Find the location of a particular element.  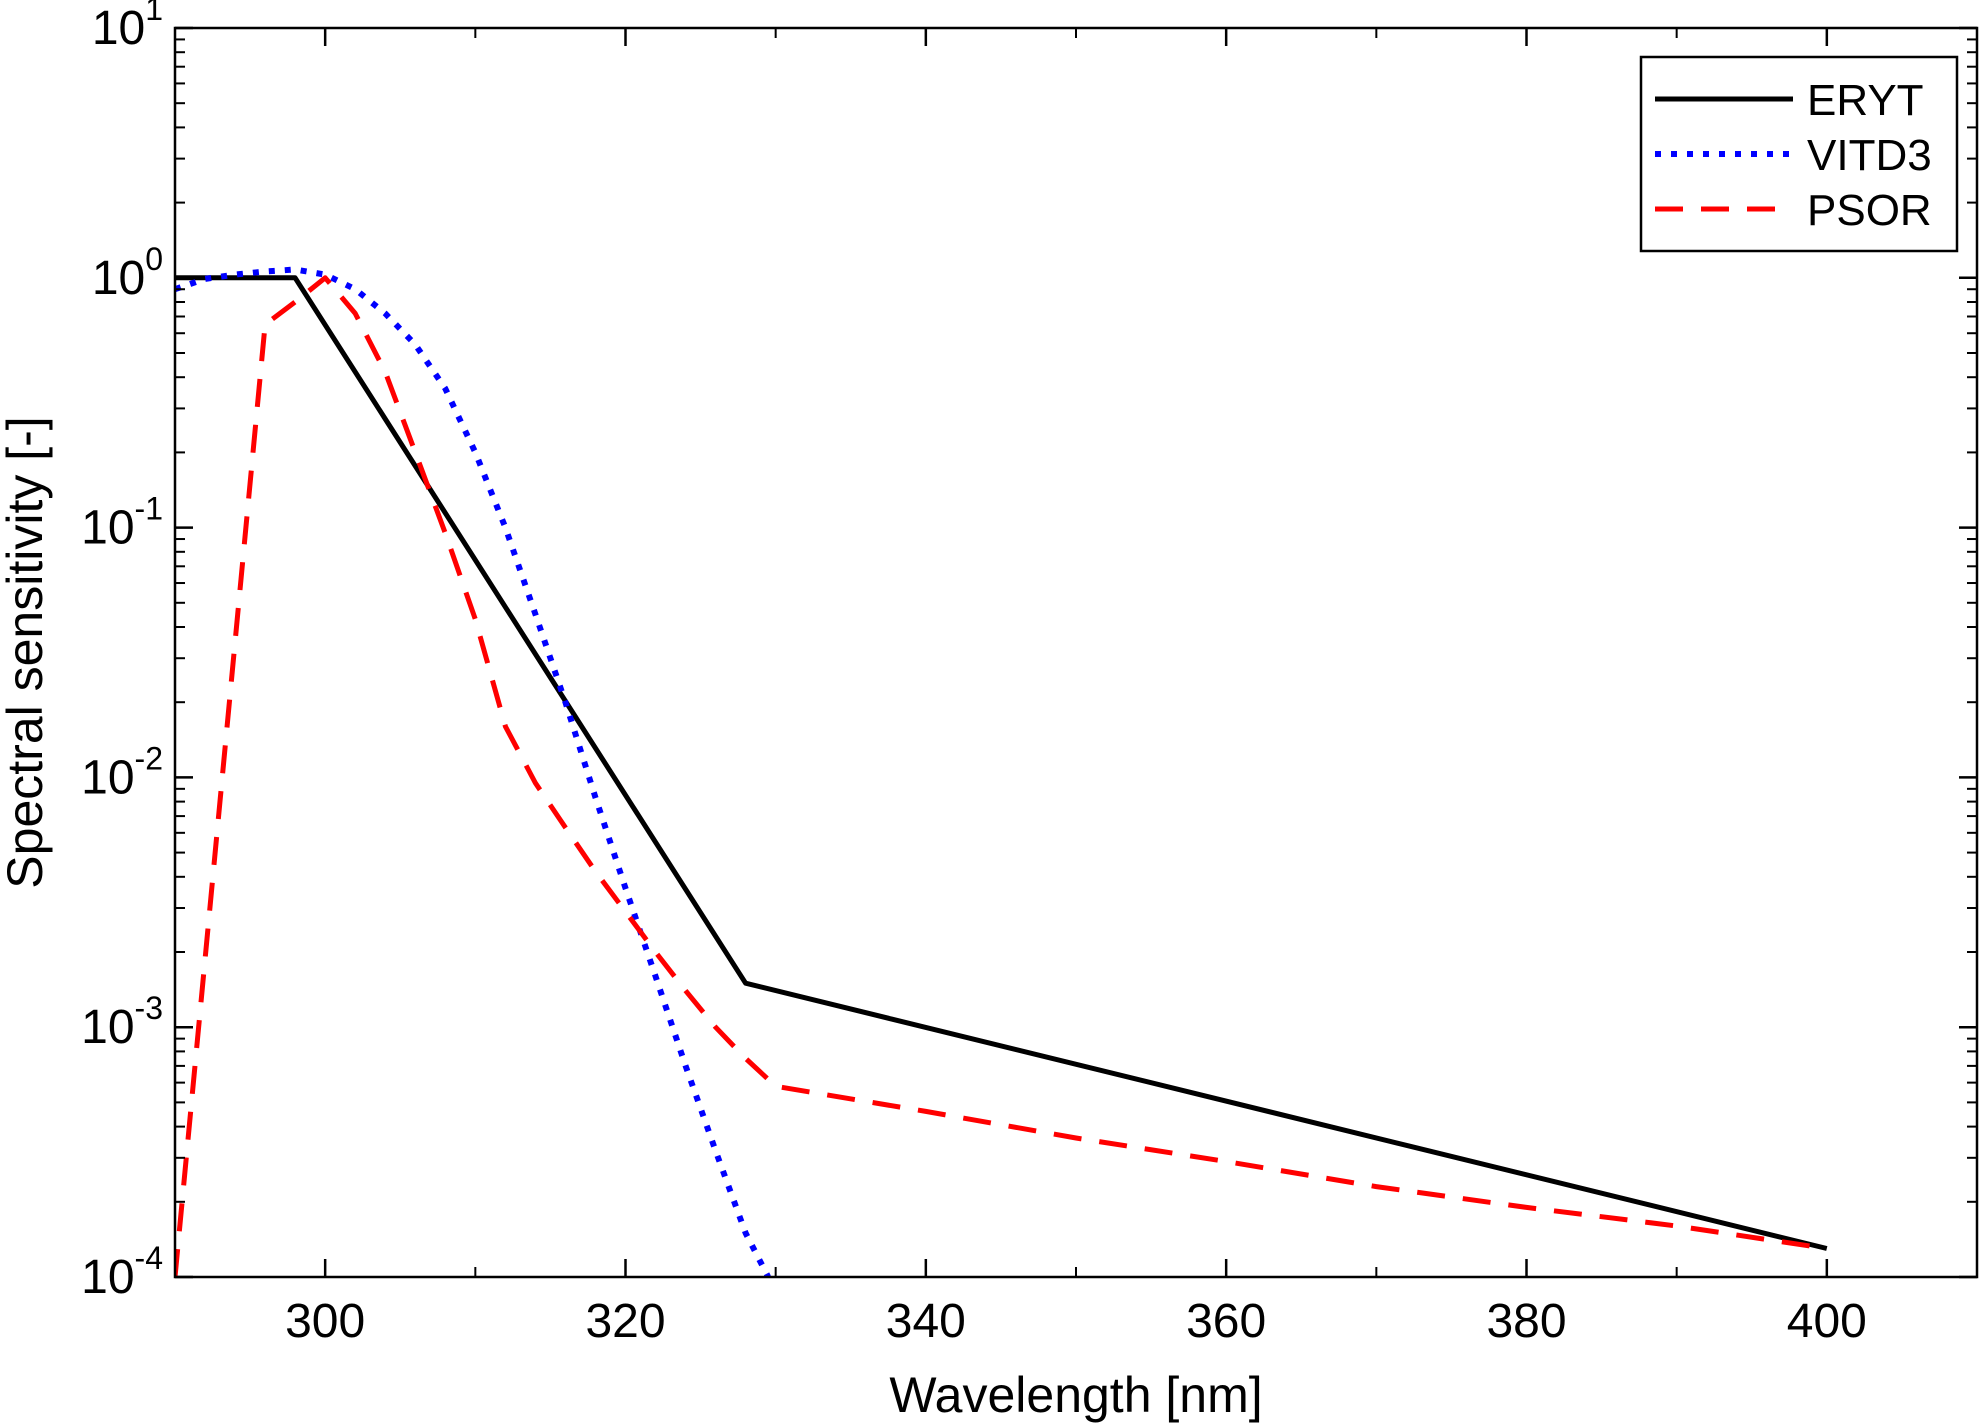

x-axis-label: Wavelength [nm] is located at coordinates (1075, 1395).